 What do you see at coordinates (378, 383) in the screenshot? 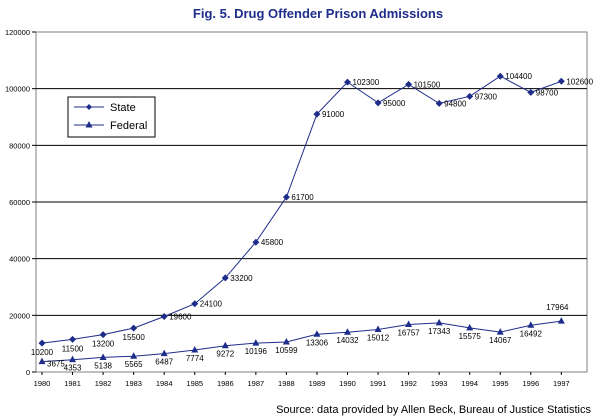
I see `x-tick-label: 1991` at bounding box center [378, 383].